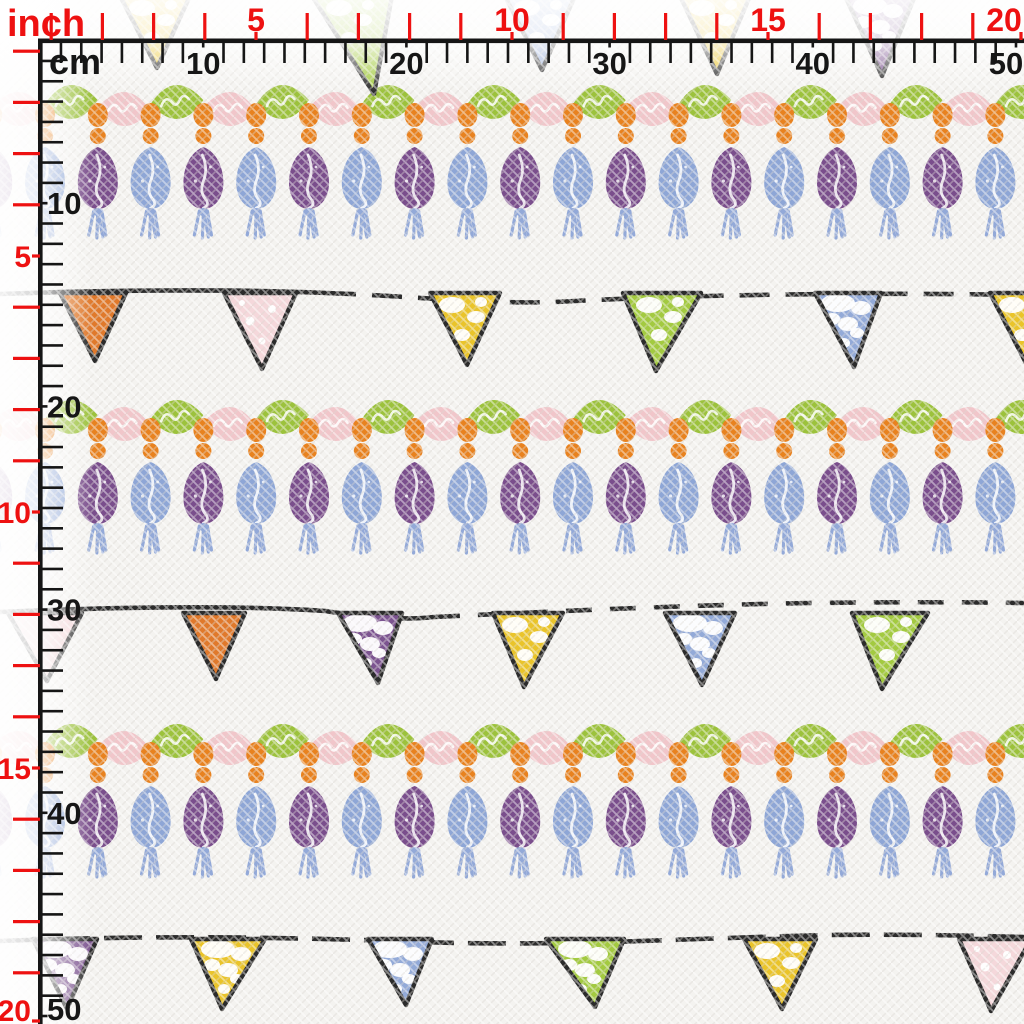 The image size is (1024, 1024). Describe the element at coordinates (768, 20) in the screenshot. I see `inch-tick-label-top: 15` at that location.